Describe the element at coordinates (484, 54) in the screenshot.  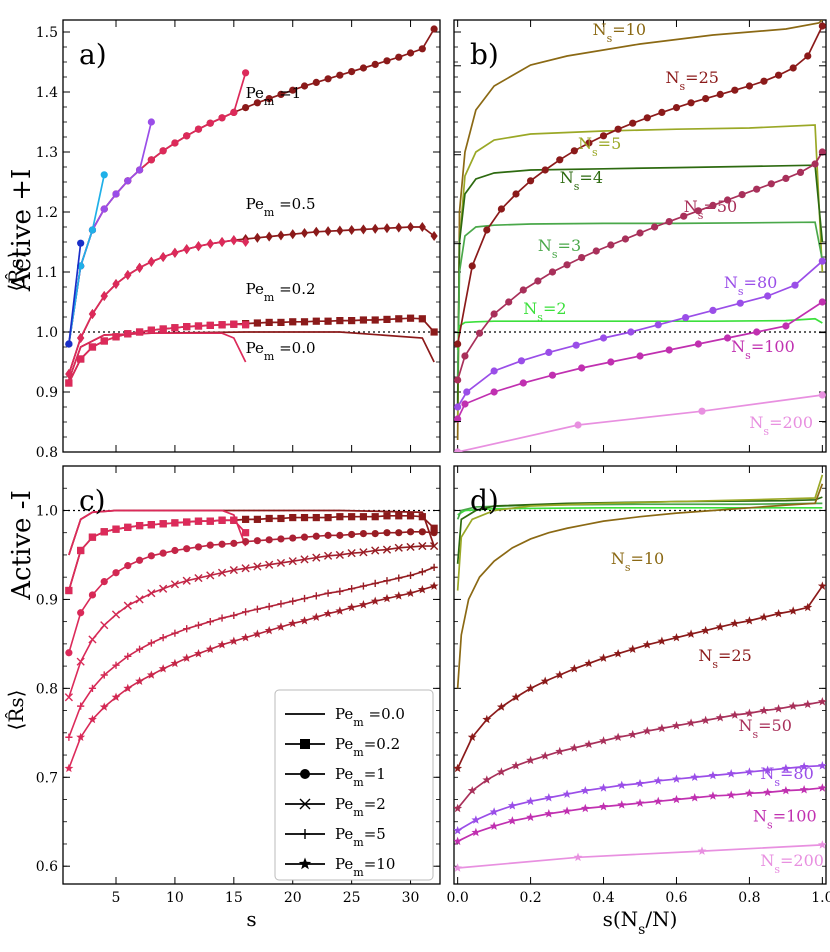
I see `panel-label: b)` at that location.